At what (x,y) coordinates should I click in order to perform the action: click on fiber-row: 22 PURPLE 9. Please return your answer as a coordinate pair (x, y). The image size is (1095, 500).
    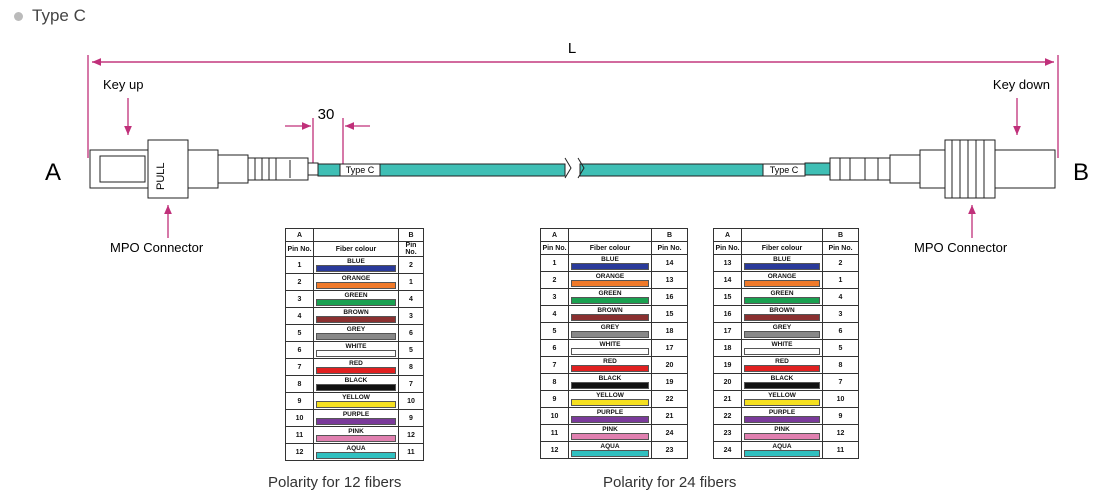
    Looking at the image, I should click on (786, 416).